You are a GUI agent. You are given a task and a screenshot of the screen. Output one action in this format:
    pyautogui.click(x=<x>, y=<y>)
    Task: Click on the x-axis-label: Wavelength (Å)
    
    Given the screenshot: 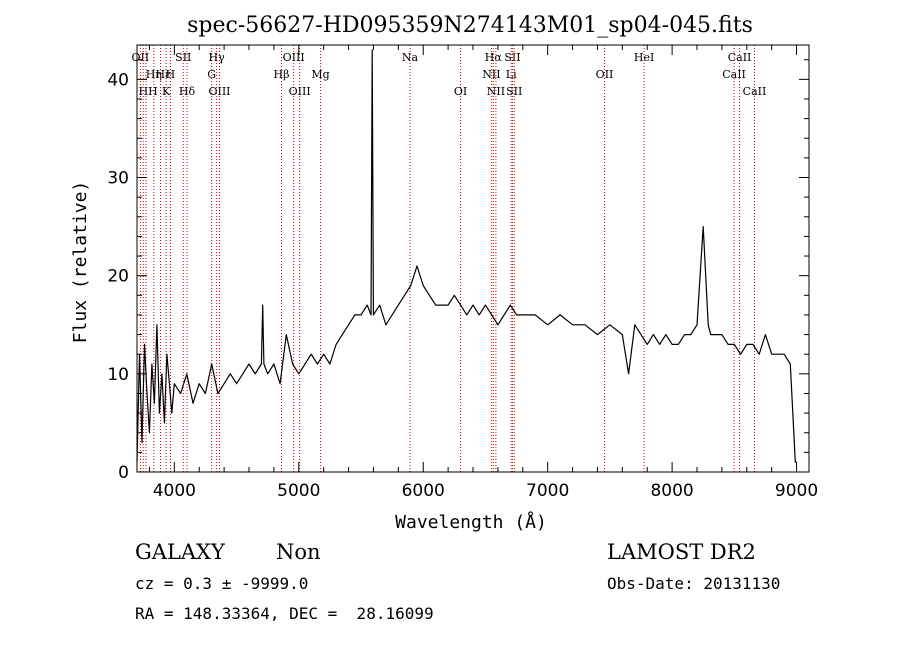 What is the action you would take?
    pyautogui.click(x=471, y=522)
    